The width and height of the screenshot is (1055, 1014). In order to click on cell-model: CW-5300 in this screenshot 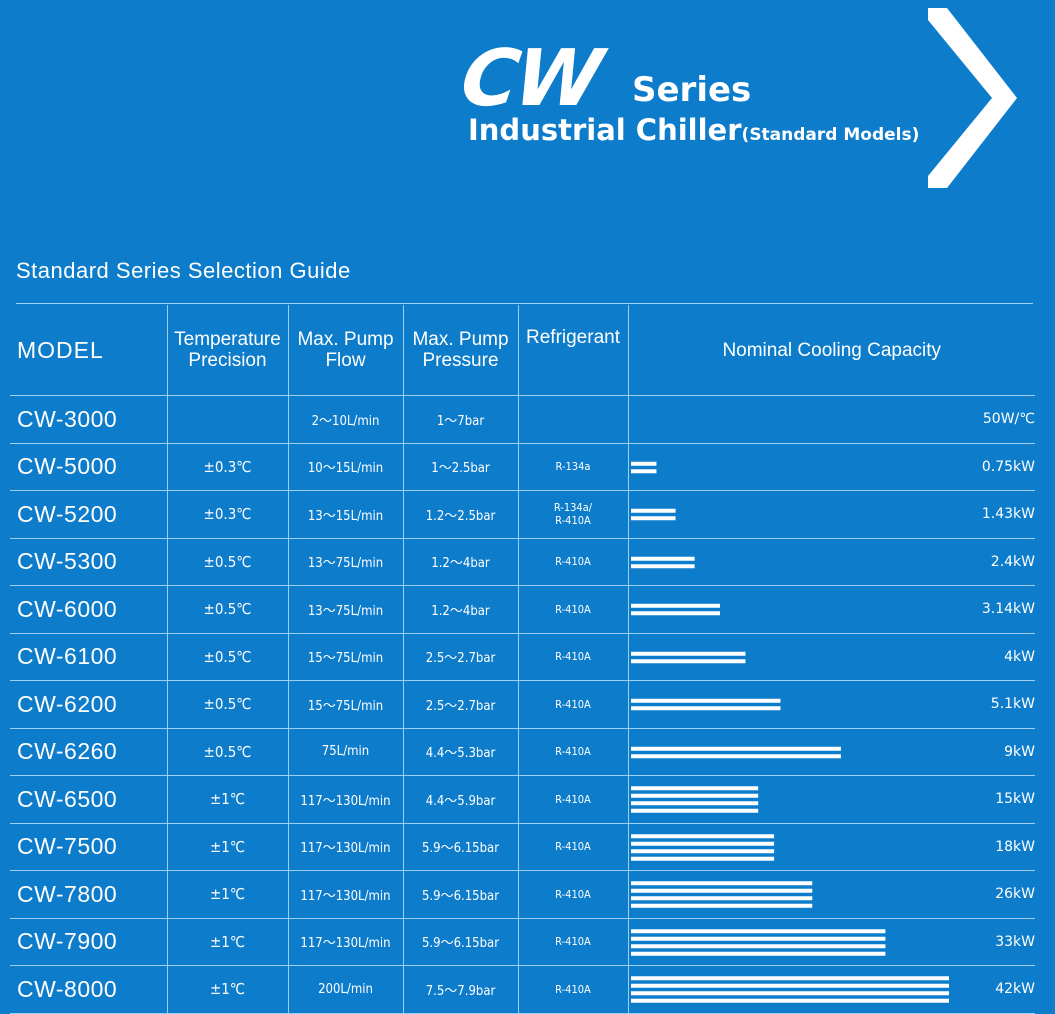, I will do `click(88, 562)`.